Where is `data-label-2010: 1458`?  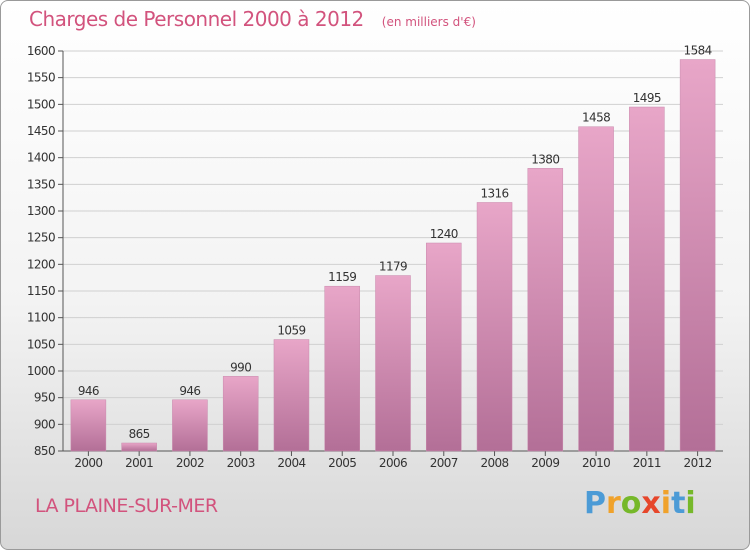
data-label-2010: 1458 is located at coordinates (596, 118).